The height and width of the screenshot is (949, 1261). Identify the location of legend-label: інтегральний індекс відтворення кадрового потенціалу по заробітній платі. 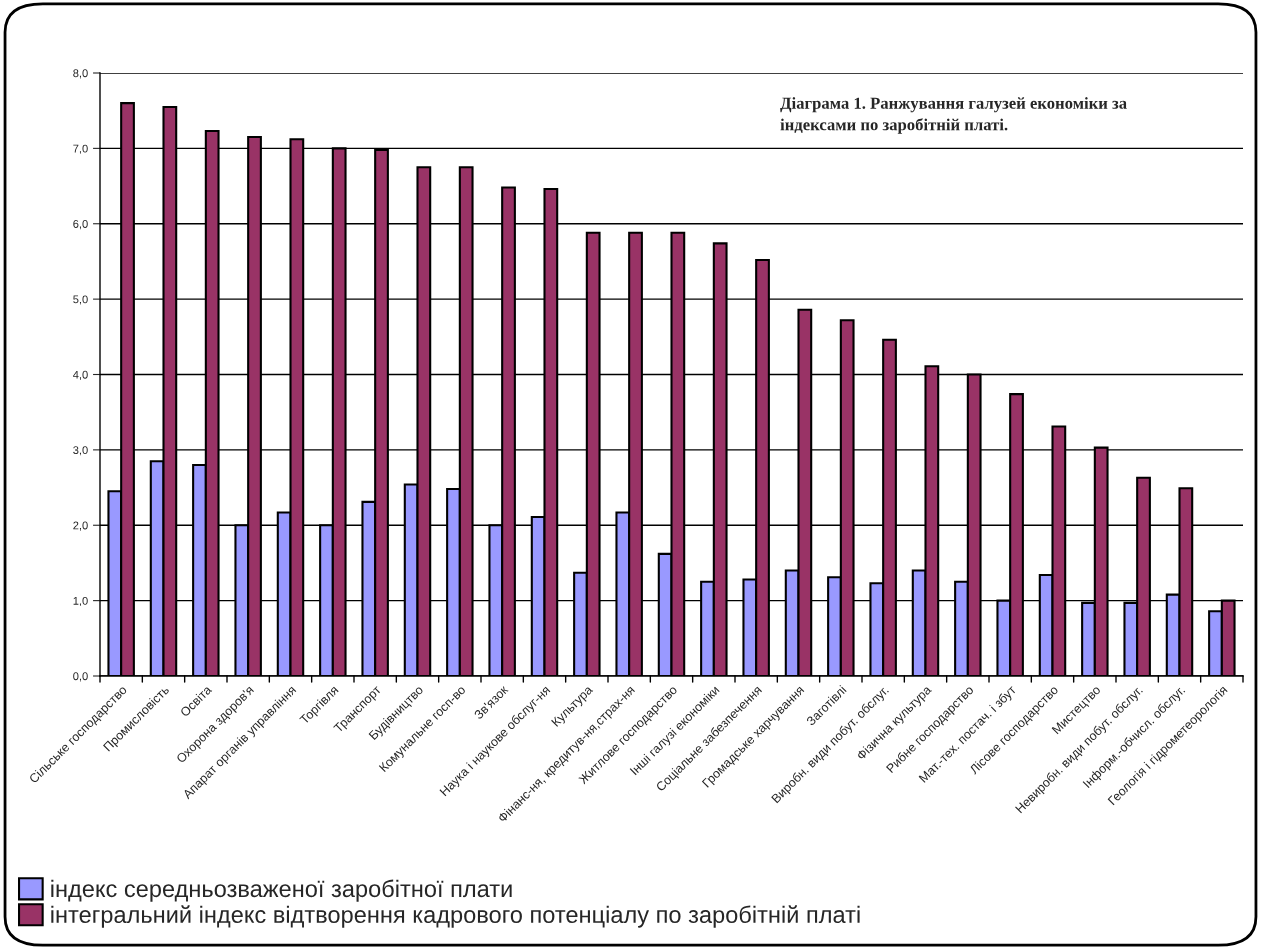
(455, 916).